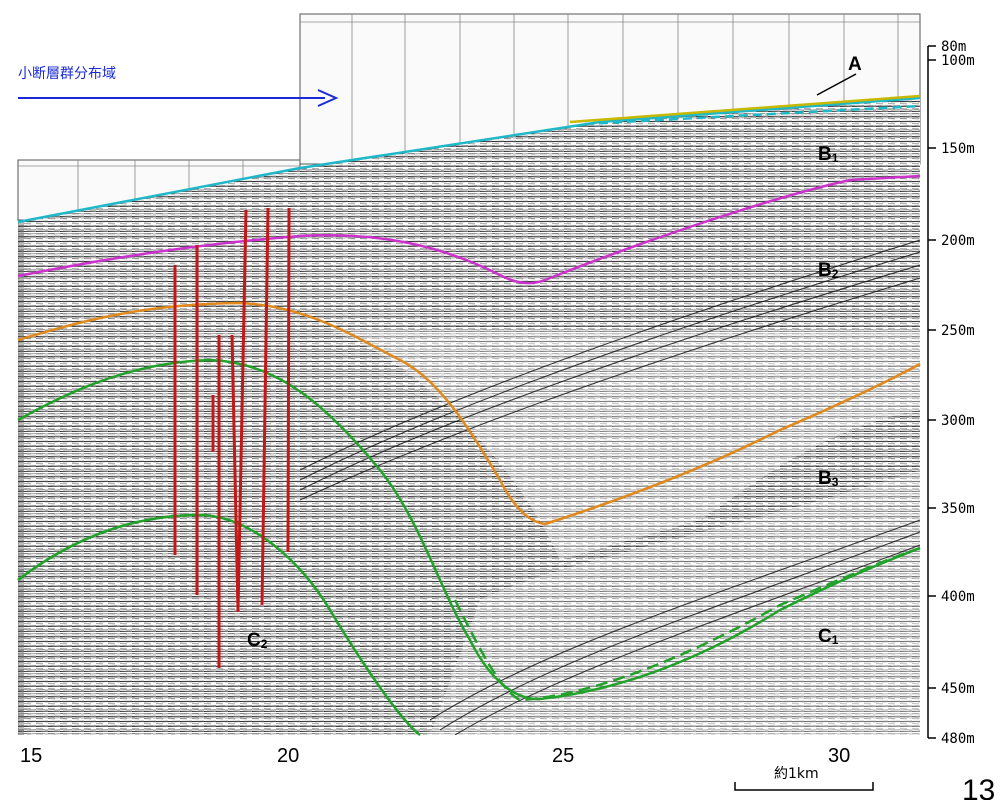 This screenshot has height=800, width=1008. Describe the element at coordinates (745, 109) in the screenshot. I see `horizon-a` at that location.